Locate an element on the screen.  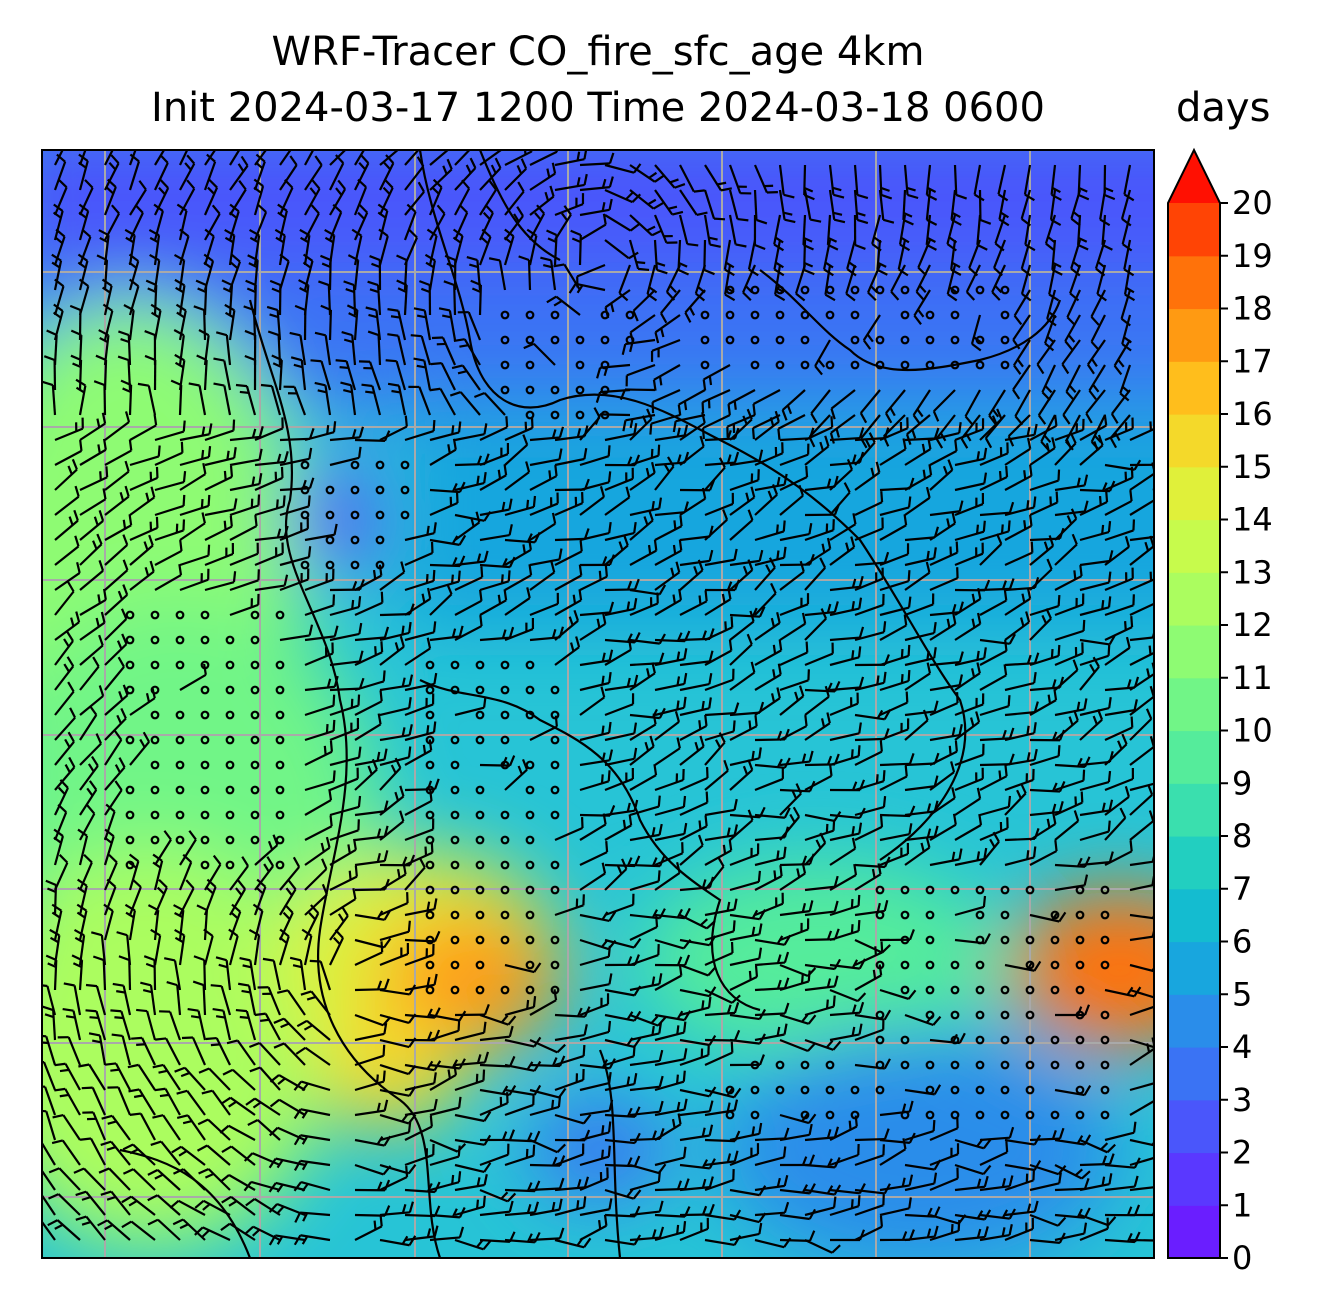
colorbar-segment is located at coordinates (1194, 1074).